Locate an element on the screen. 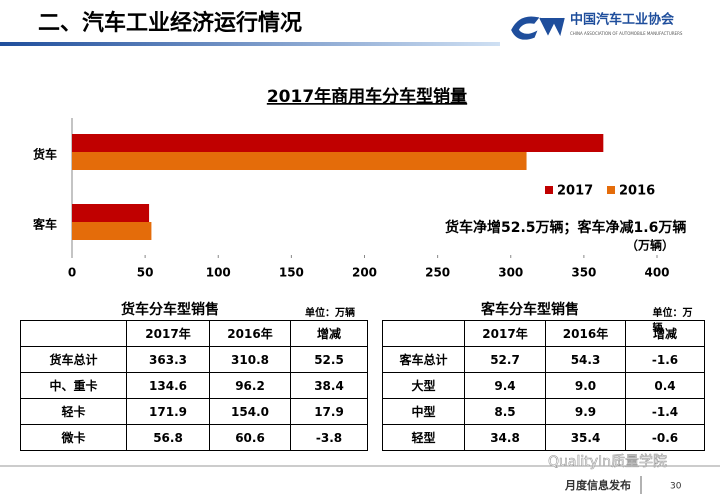 This screenshot has height=498, width=720. table-row: 轻型 34.8 35.4 -0.6 is located at coordinates (543, 437).